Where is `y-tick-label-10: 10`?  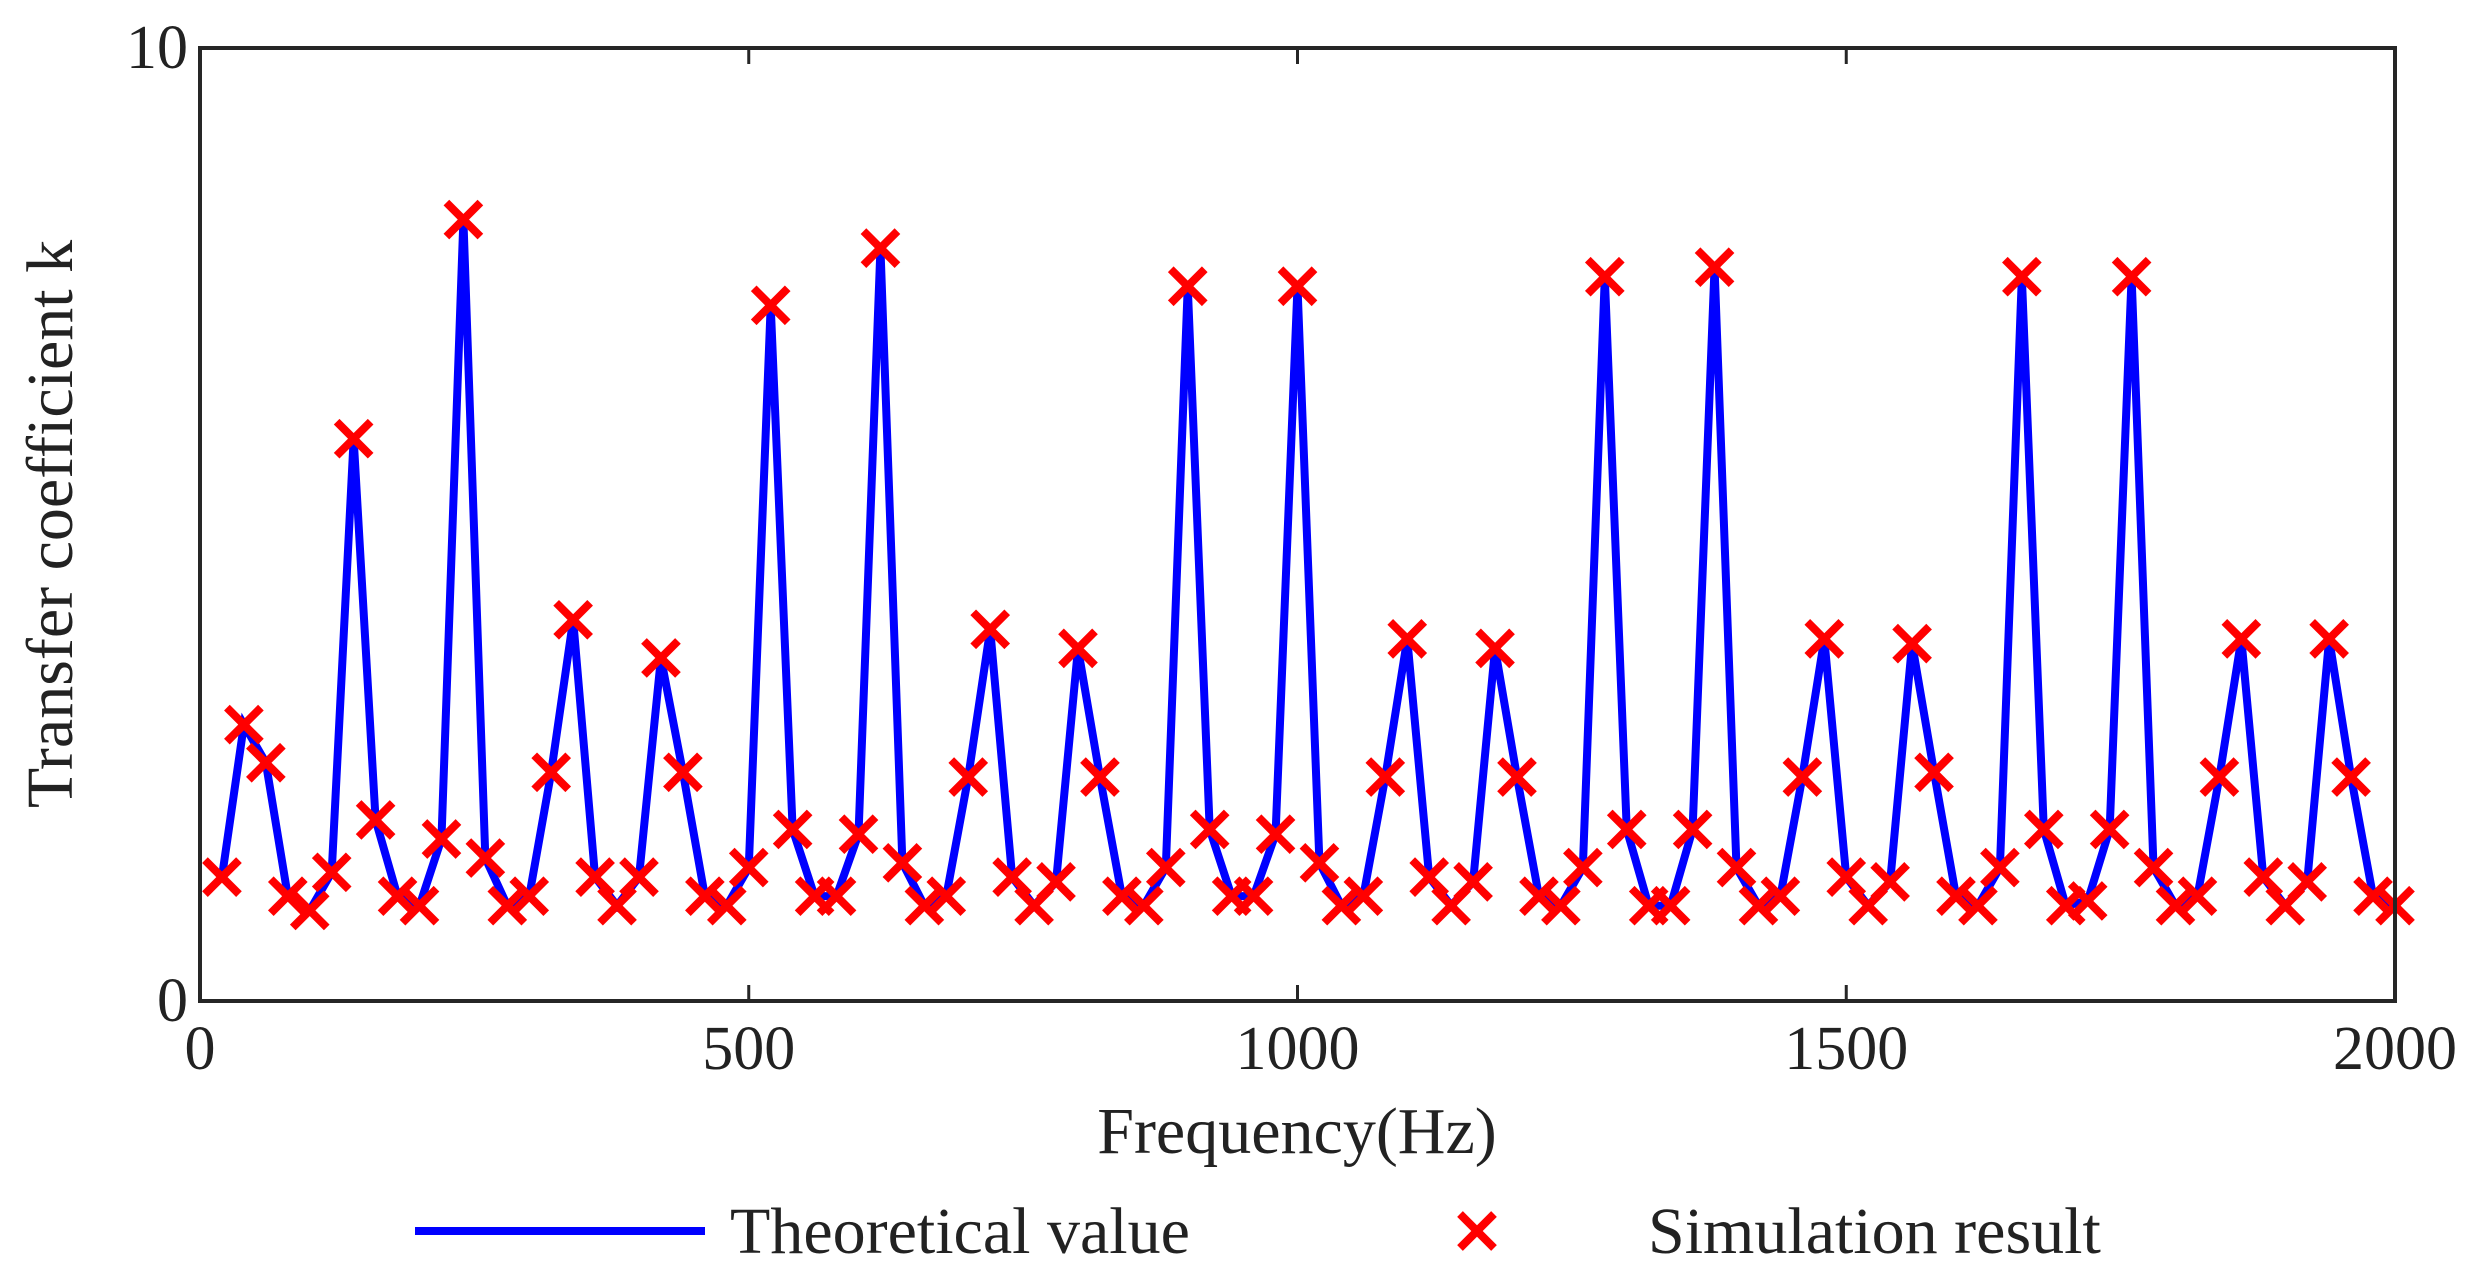
y-tick-label-10: 10 is located at coordinates (157, 48).